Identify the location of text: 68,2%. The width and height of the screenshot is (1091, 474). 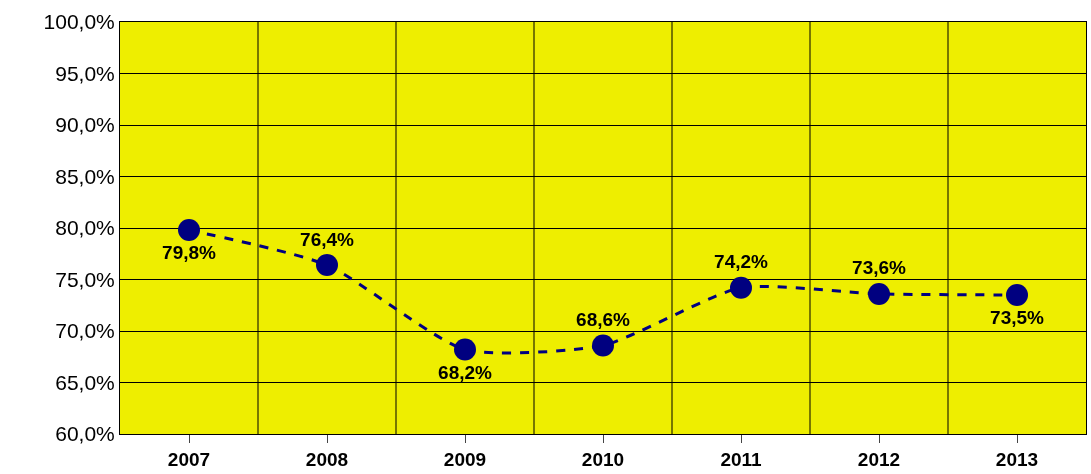
(465, 372).